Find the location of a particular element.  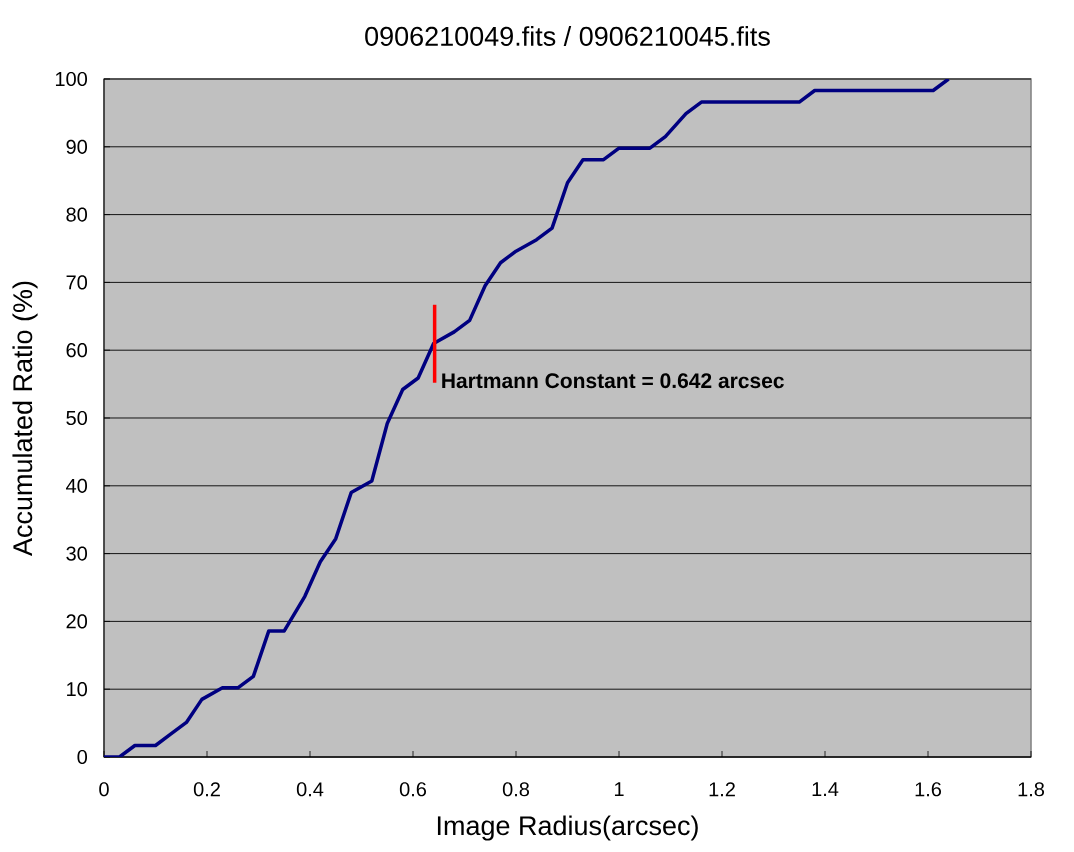

y-tick-label: 90 is located at coordinates (77, 146).